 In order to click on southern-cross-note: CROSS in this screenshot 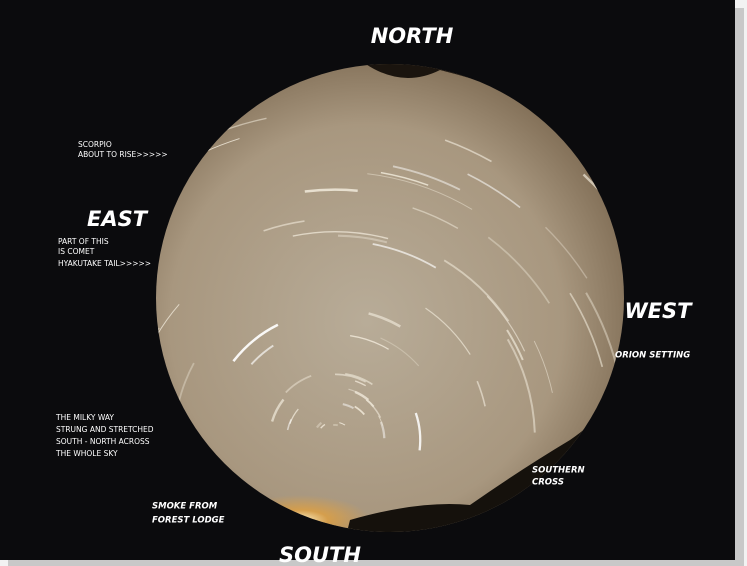, I will do `click(548, 483)`.